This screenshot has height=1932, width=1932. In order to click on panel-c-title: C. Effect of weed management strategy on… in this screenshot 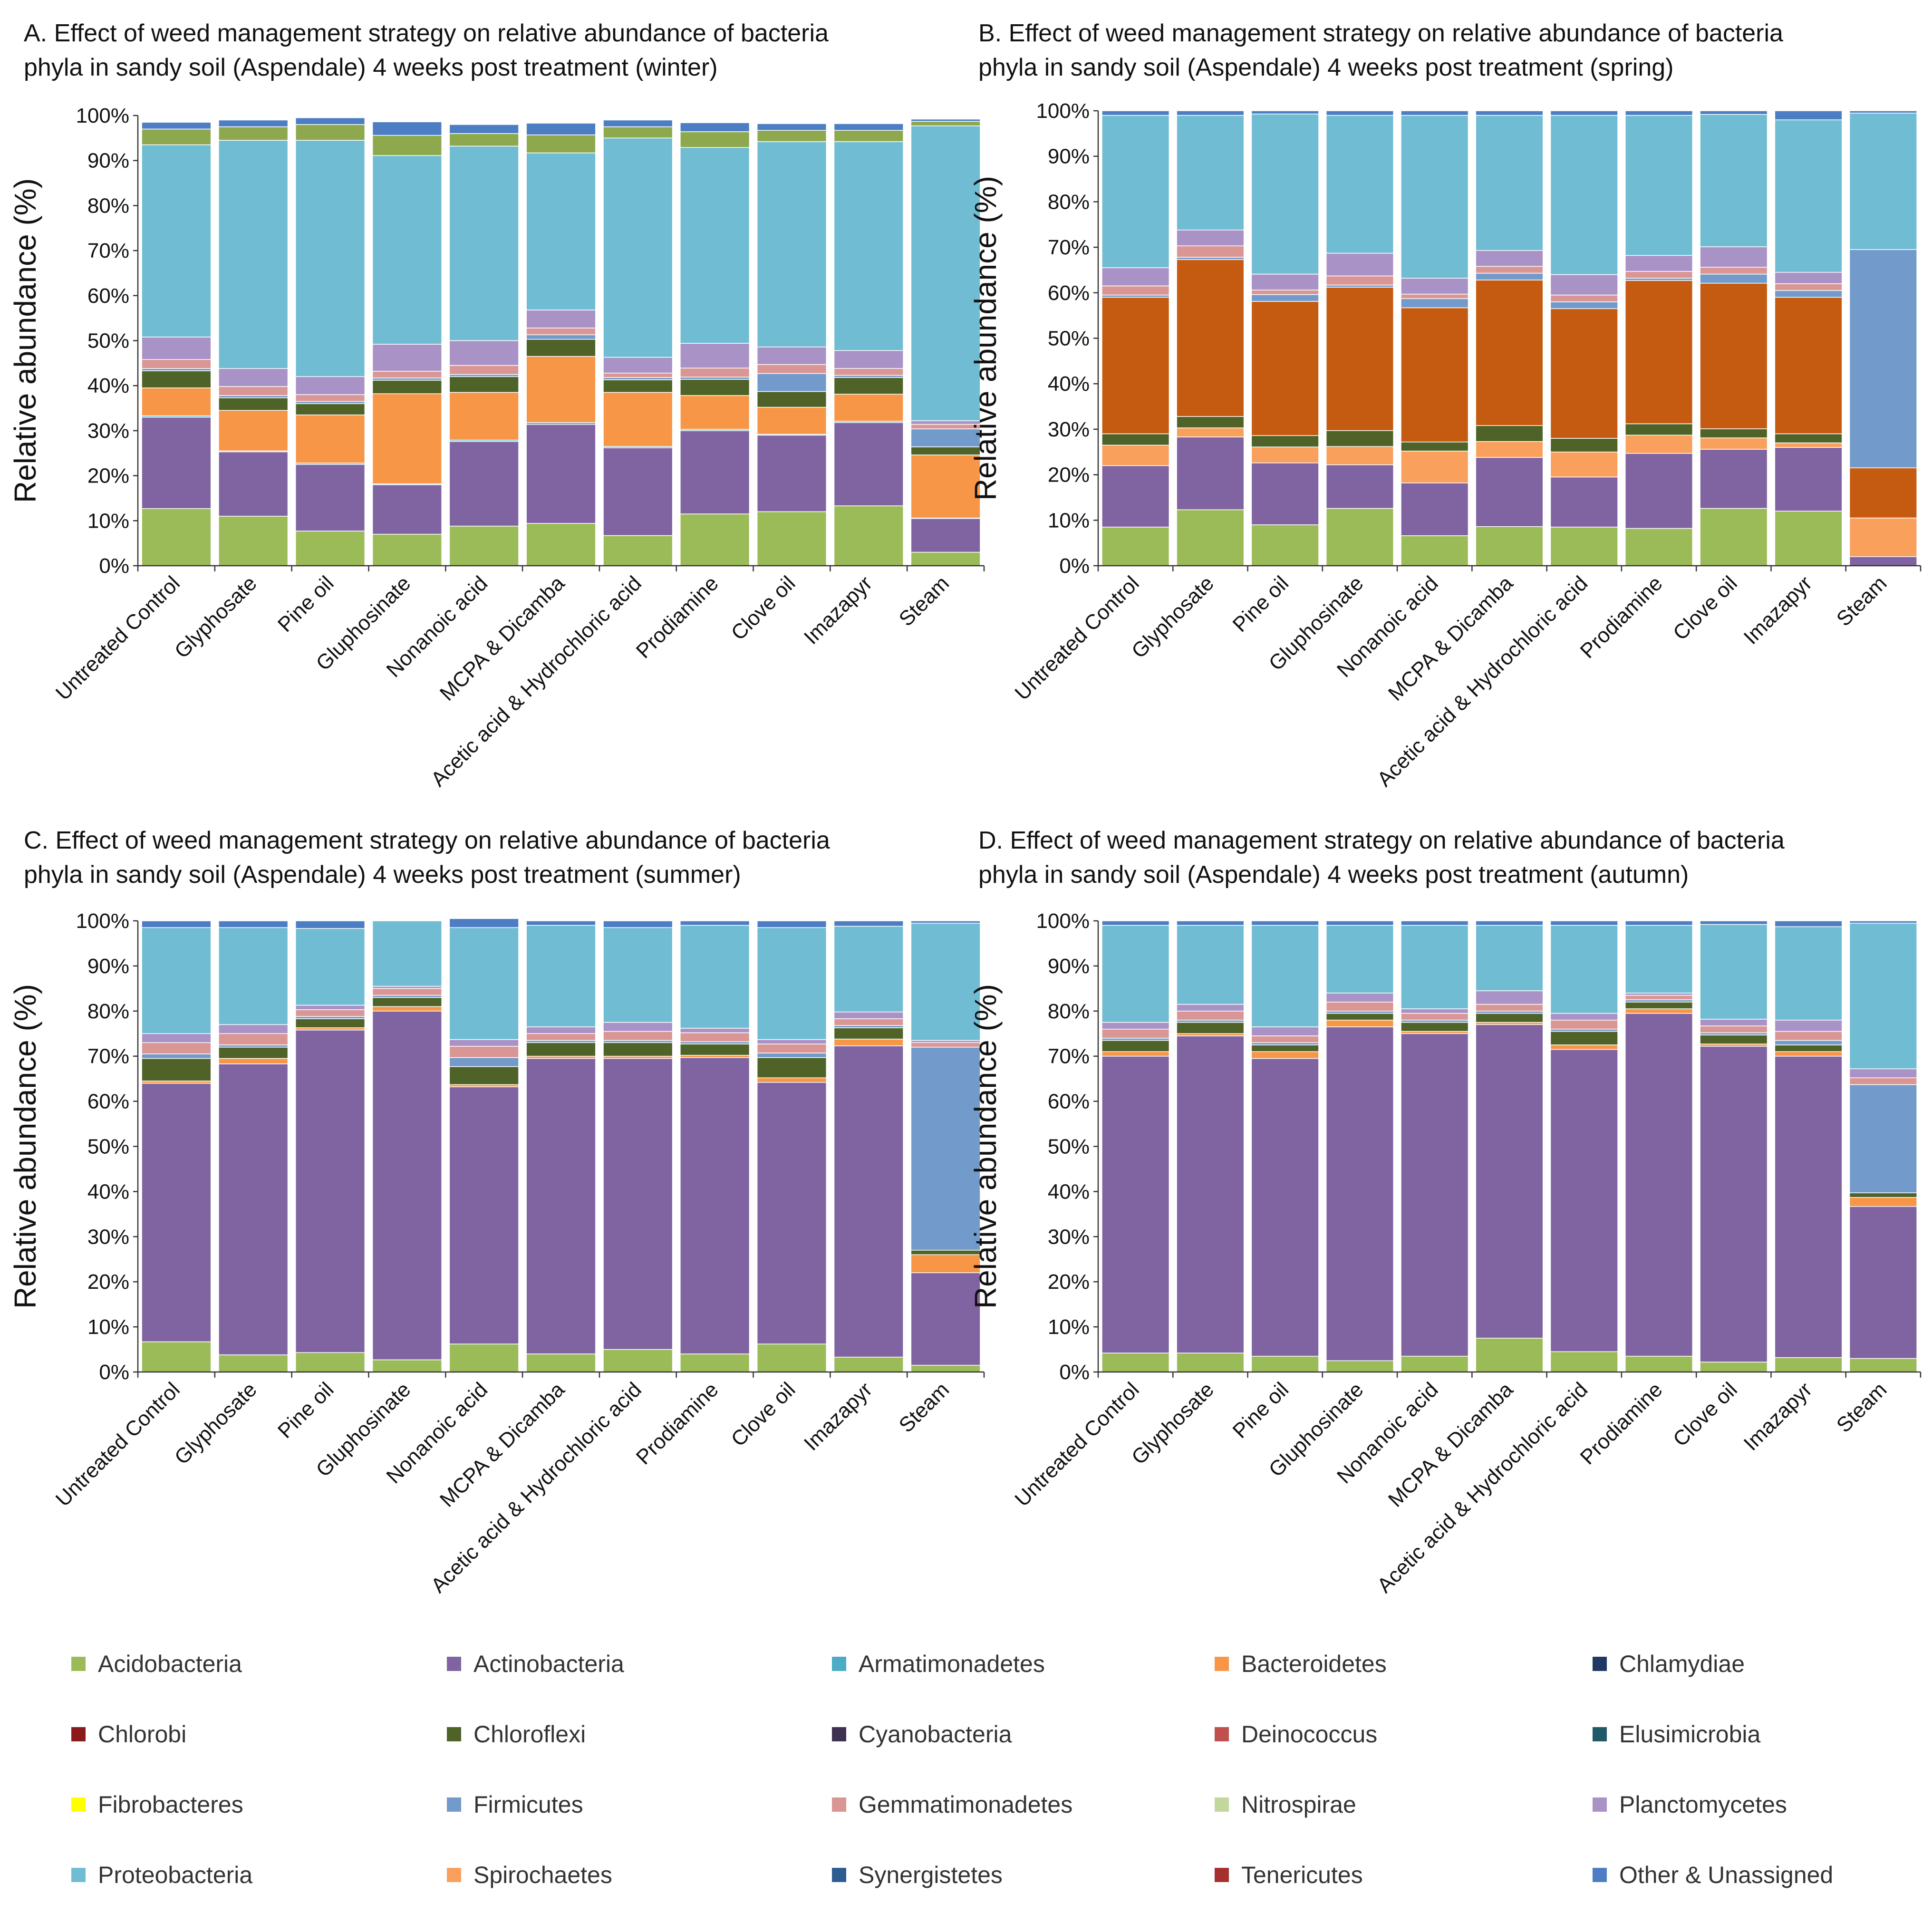, I will do `click(427, 857)`.